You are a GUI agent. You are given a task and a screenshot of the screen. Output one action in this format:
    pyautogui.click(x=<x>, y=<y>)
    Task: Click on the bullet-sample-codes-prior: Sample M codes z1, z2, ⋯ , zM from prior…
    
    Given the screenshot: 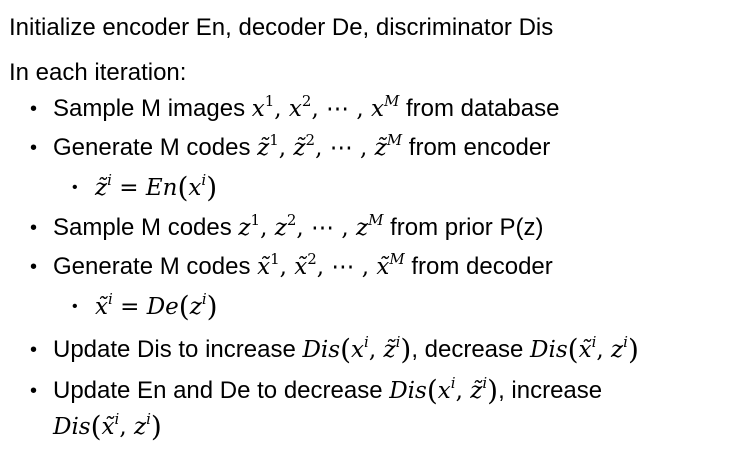 What is the action you would take?
    pyautogui.click(x=298, y=228)
    